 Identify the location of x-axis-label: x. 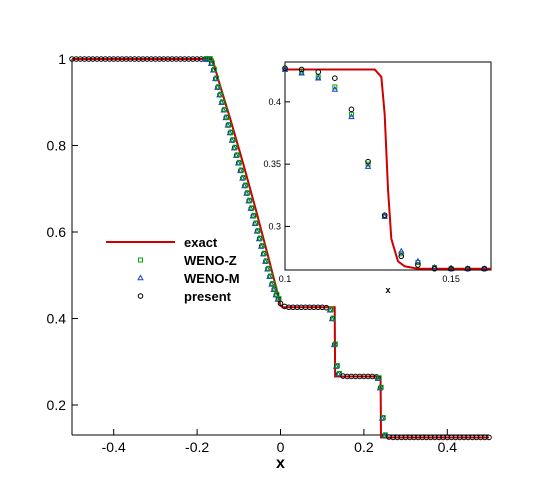
(280, 463).